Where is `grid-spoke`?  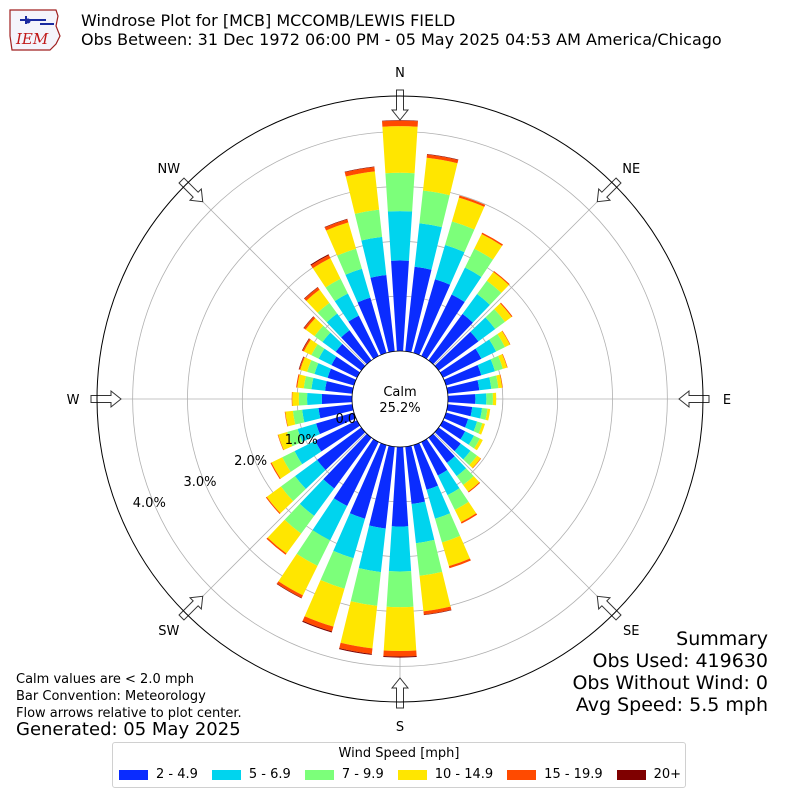
grid-spoke is located at coordinates (276, 523).